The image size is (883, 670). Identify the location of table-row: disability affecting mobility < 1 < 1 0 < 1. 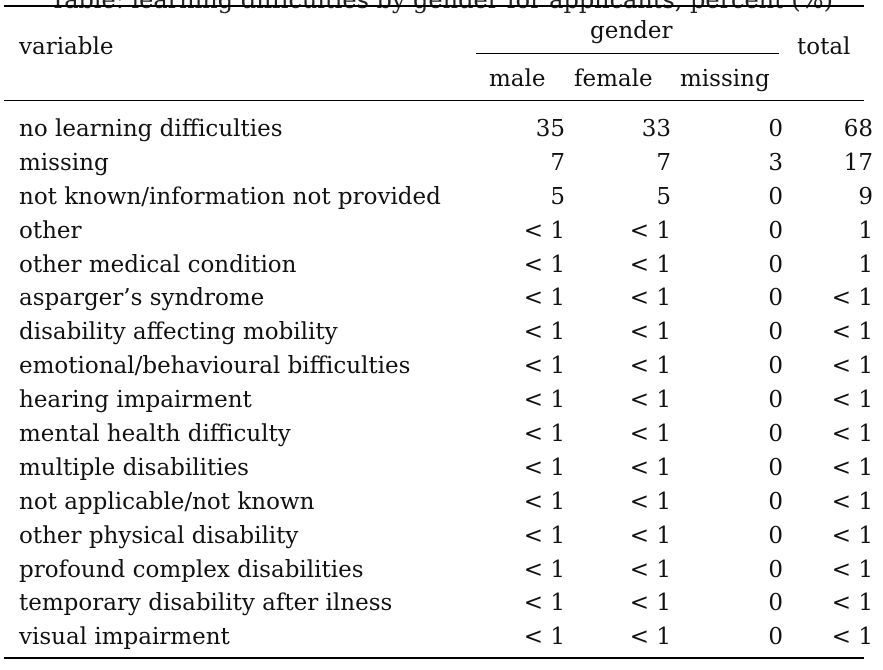
(436, 332).